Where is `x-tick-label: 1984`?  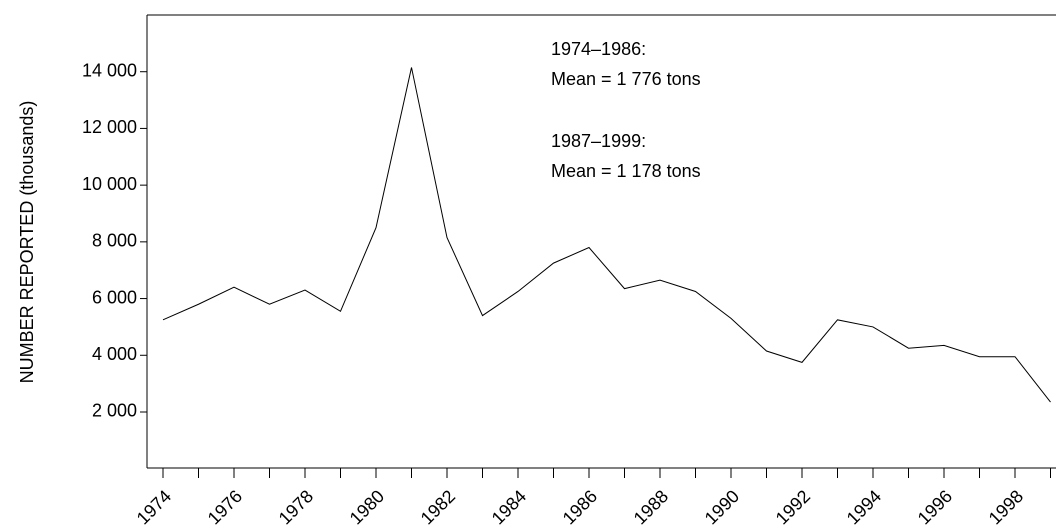 x-tick-label: 1984 is located at coordinates (509, 507).